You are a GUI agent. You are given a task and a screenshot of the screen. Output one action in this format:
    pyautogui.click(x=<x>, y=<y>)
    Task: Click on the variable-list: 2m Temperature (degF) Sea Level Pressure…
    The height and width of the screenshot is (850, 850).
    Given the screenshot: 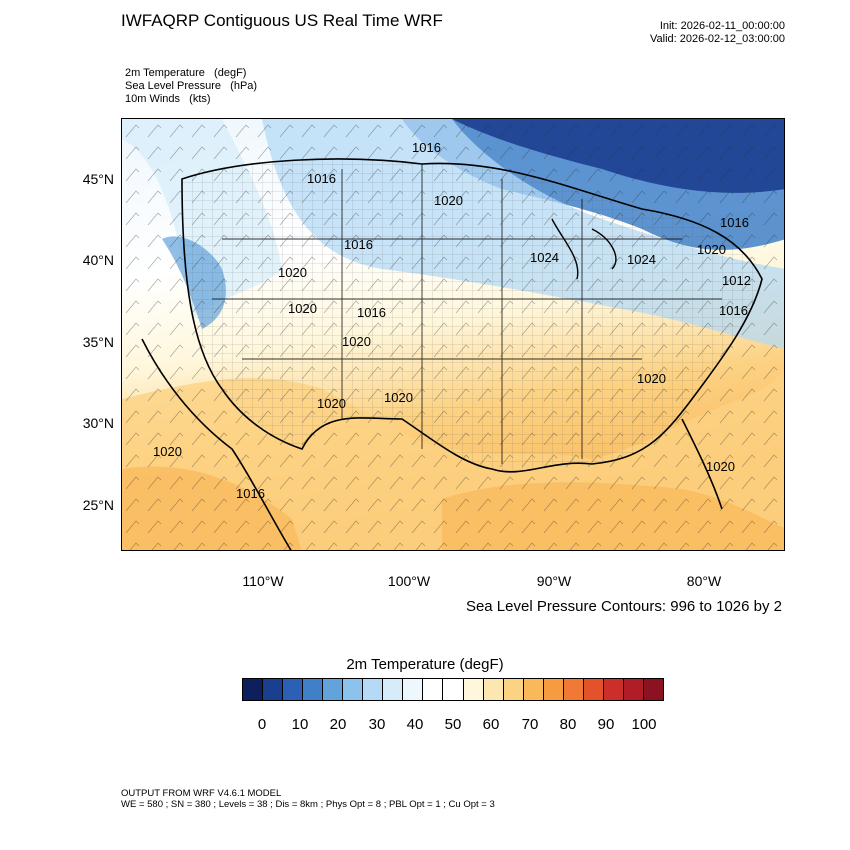 What is the action you would take?
    pyautogui.click(x=191, y=86)
    